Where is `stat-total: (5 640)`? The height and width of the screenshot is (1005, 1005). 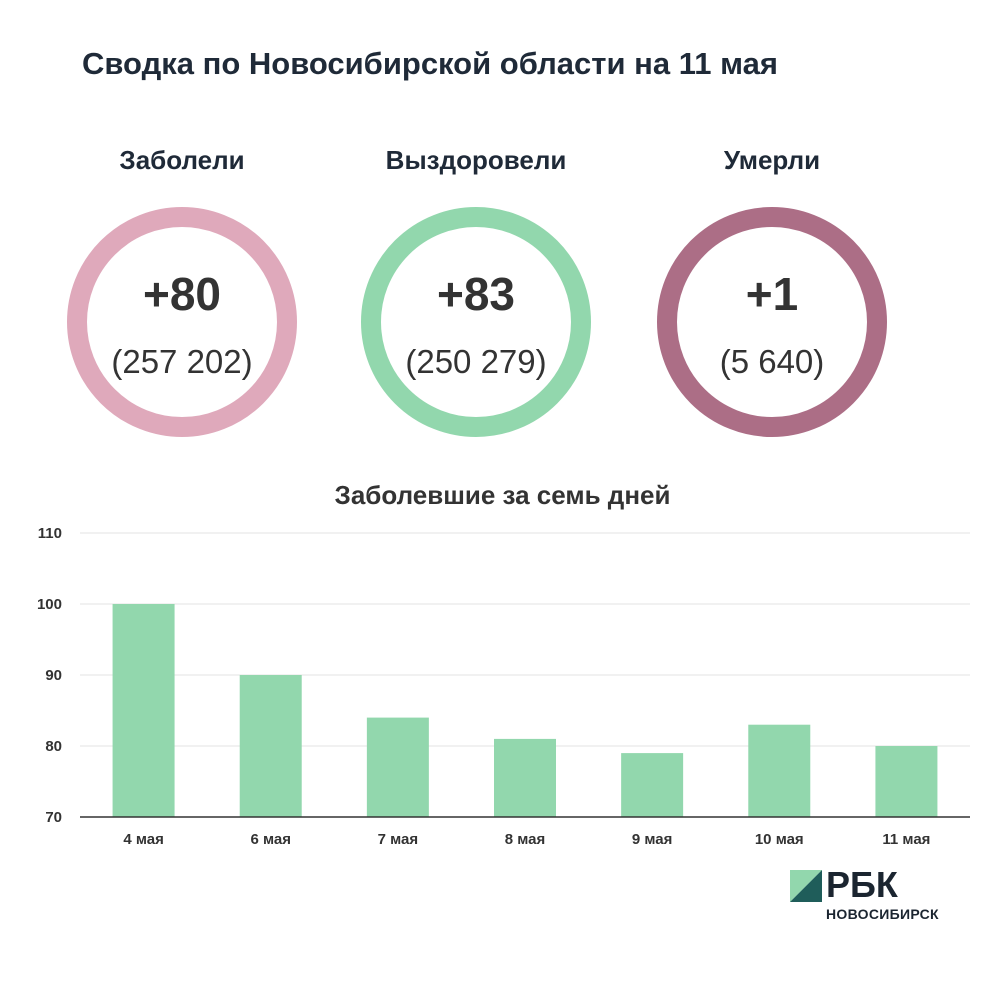
stat-total: (5 640) is located at coordinates (772, 361).